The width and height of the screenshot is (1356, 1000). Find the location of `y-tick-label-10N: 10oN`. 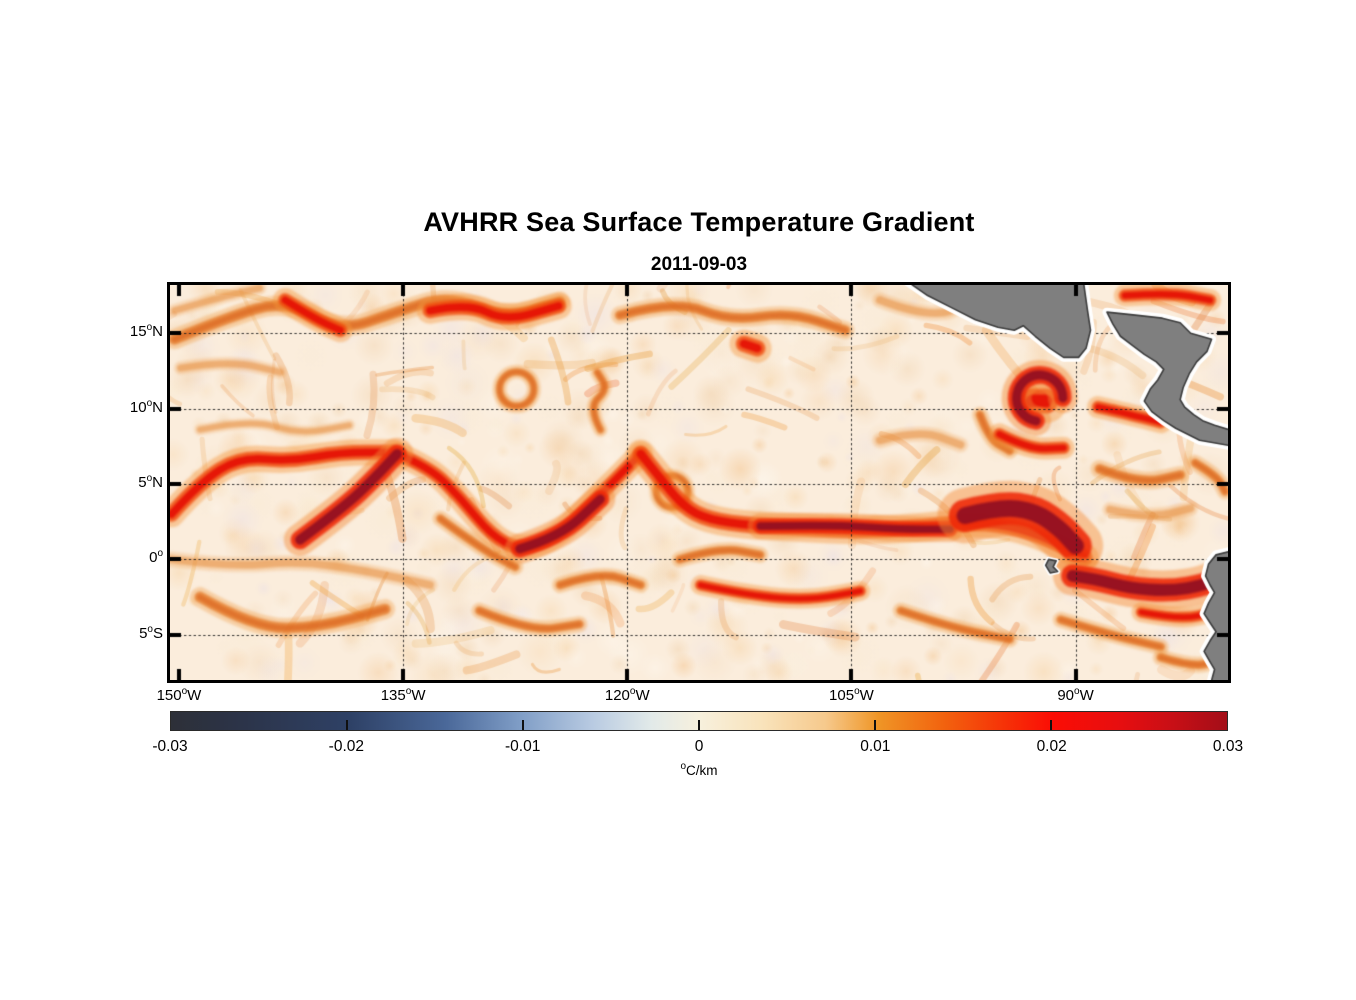

y-tick-label-10N: 10oN is located at coordinates (146, 406).